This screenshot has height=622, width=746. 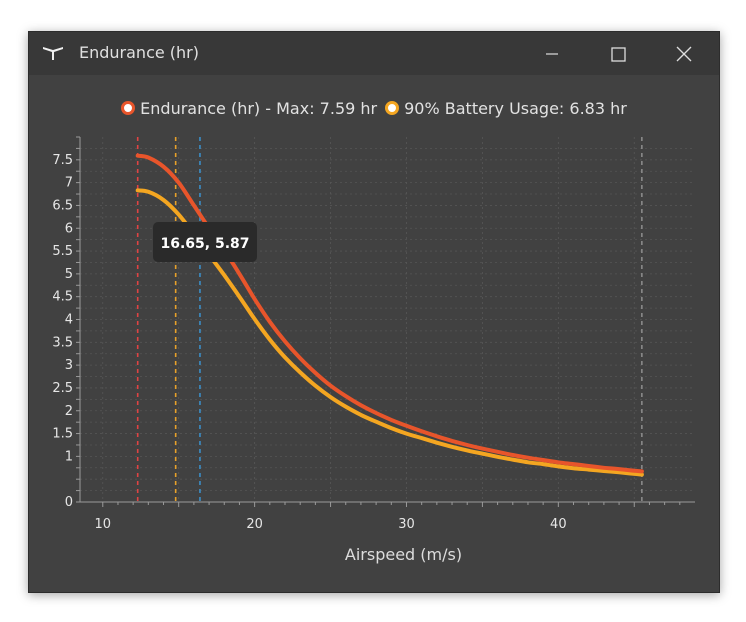 What do you see at coordinates (69, 502) in the screenshot?
I see `y-tick-label: 0` at bounding box center [69, 502].